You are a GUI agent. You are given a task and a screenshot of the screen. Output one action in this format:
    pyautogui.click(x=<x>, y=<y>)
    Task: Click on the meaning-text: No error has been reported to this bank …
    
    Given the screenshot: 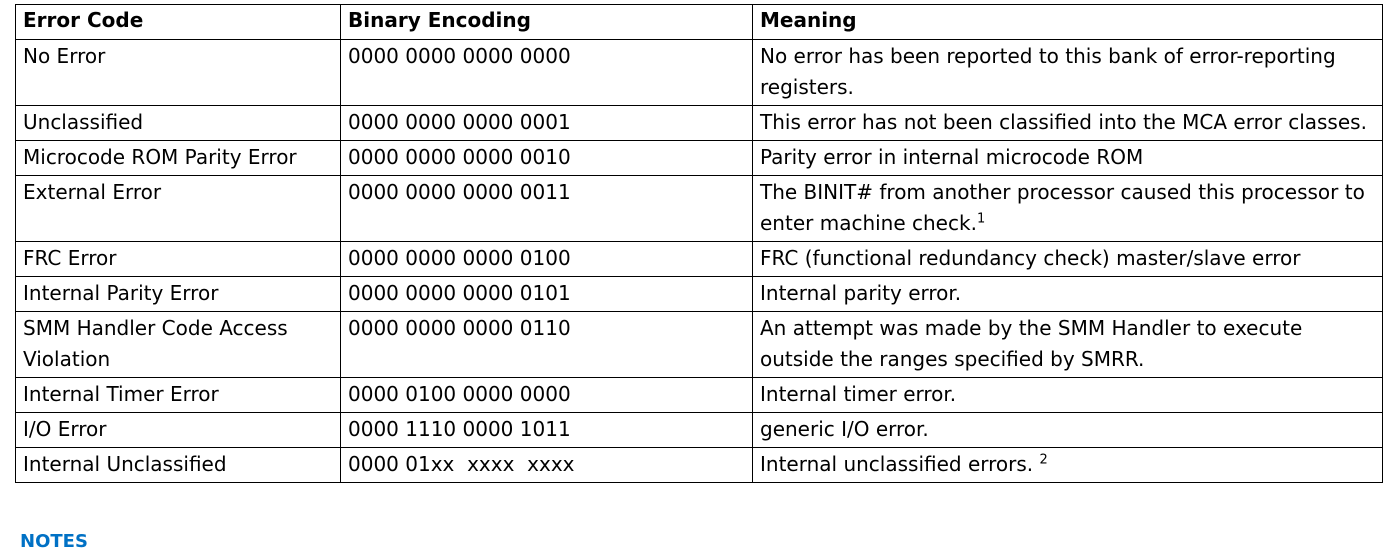 What is the action you would take?
    pyautogui.click(x=1048, y=71)
    